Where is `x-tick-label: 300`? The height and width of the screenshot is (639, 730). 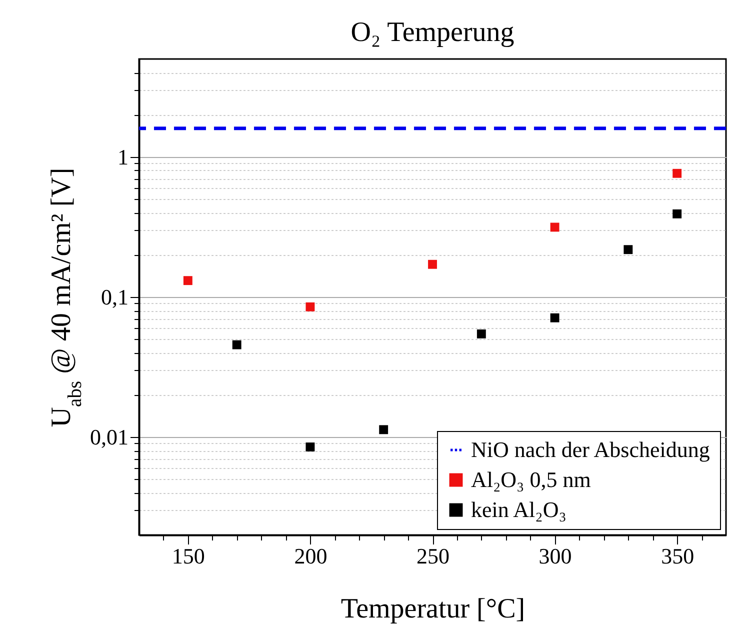 x-tick-label: 300 is located at coordinates (555, 556).